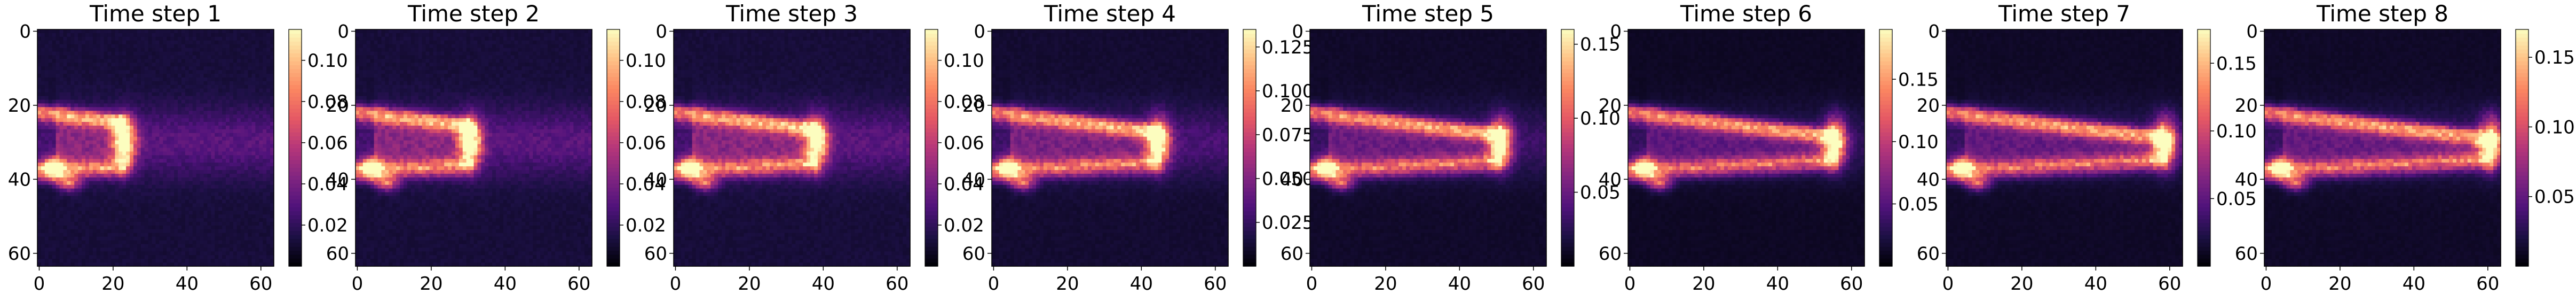 This screenshot has width=2576, height=301. Describe the element at coordinates (19, 106) in the screenshot. I see `y-tick-label: 20` at that location.